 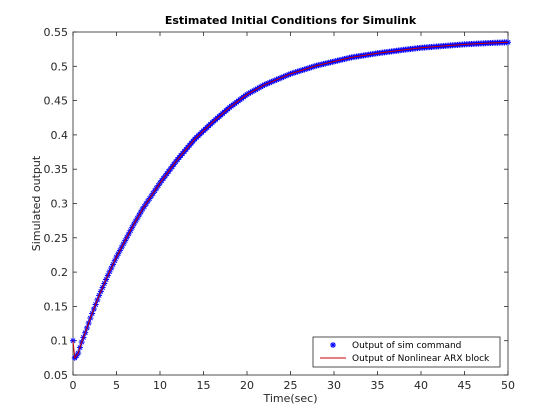 I want to click on x-axis-label: Time(sec), so click(x=289, y=398).